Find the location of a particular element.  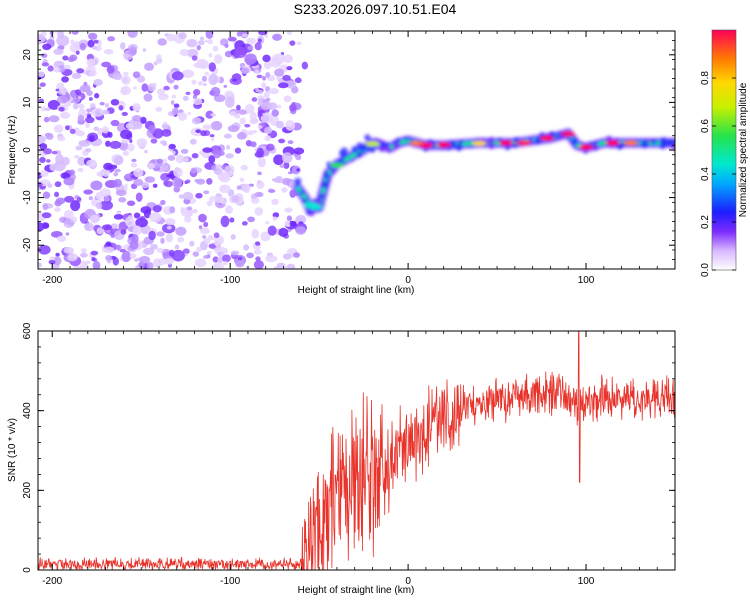

noise-speckle is located at coordinates (173, 150).